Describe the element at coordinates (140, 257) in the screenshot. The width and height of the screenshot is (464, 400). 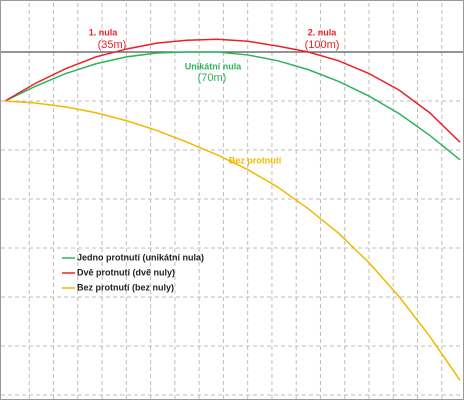
I see `legend-label: Jedno protnutí (unikátní nula)` at that location.